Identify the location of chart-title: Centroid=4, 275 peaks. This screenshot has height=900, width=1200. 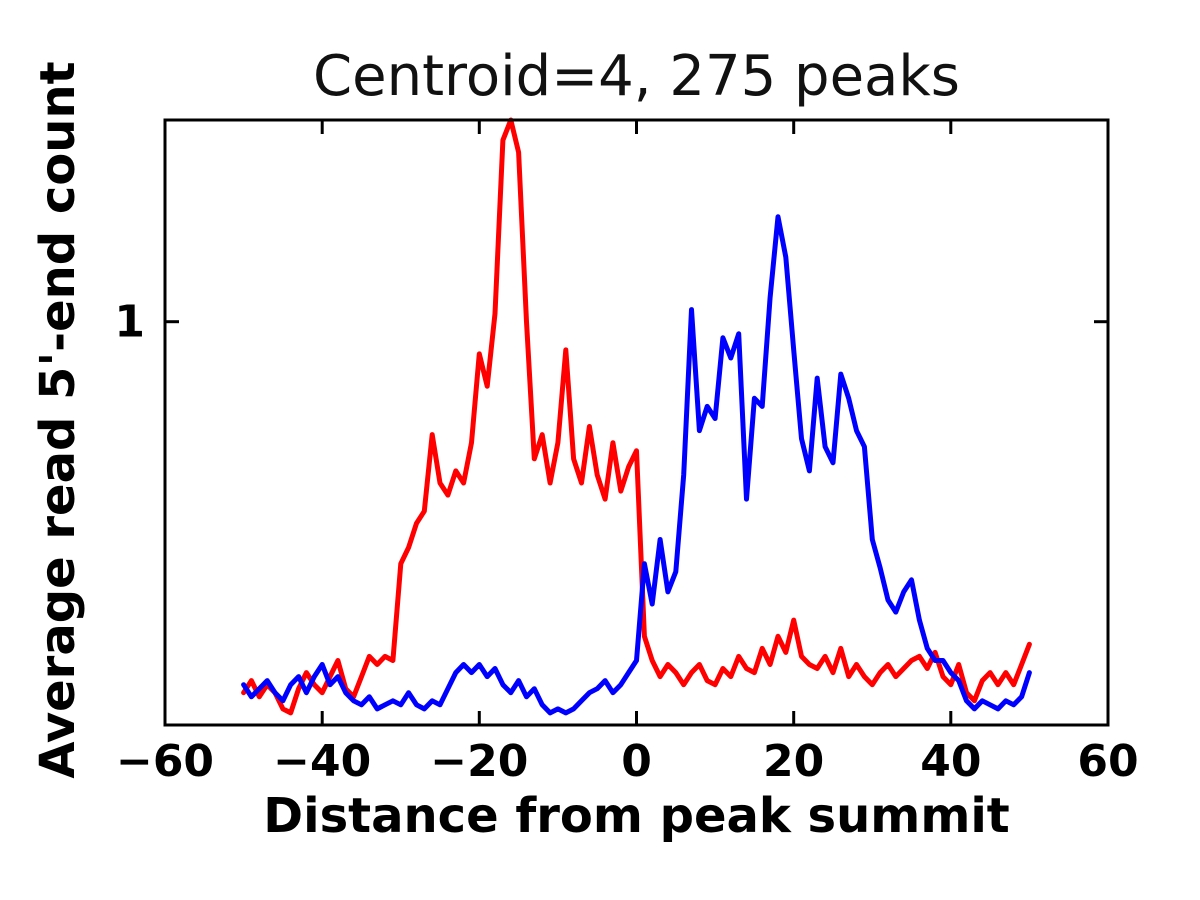
(636, 76).